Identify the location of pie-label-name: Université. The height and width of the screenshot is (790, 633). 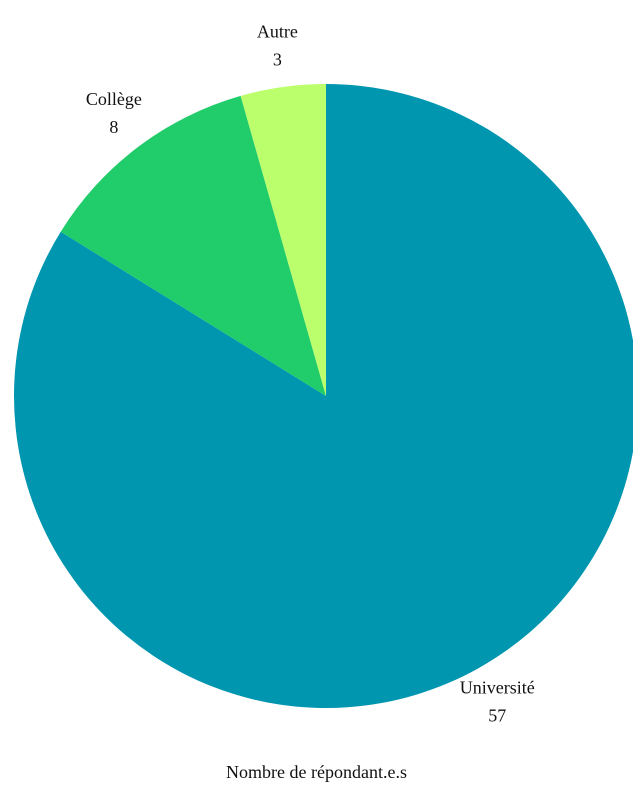
(497, 688).